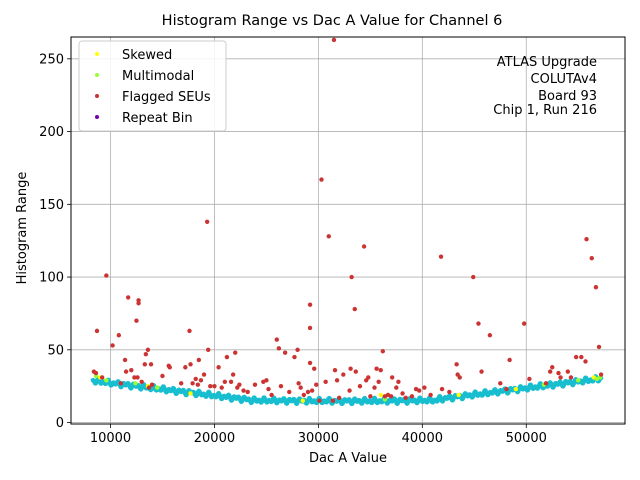 This screenshot has width=640, height=480. What do you see at coordinates (97, 117) in the screenshot?
I see `legend-marker-repeat-bin` at bounding box center [97, 117].